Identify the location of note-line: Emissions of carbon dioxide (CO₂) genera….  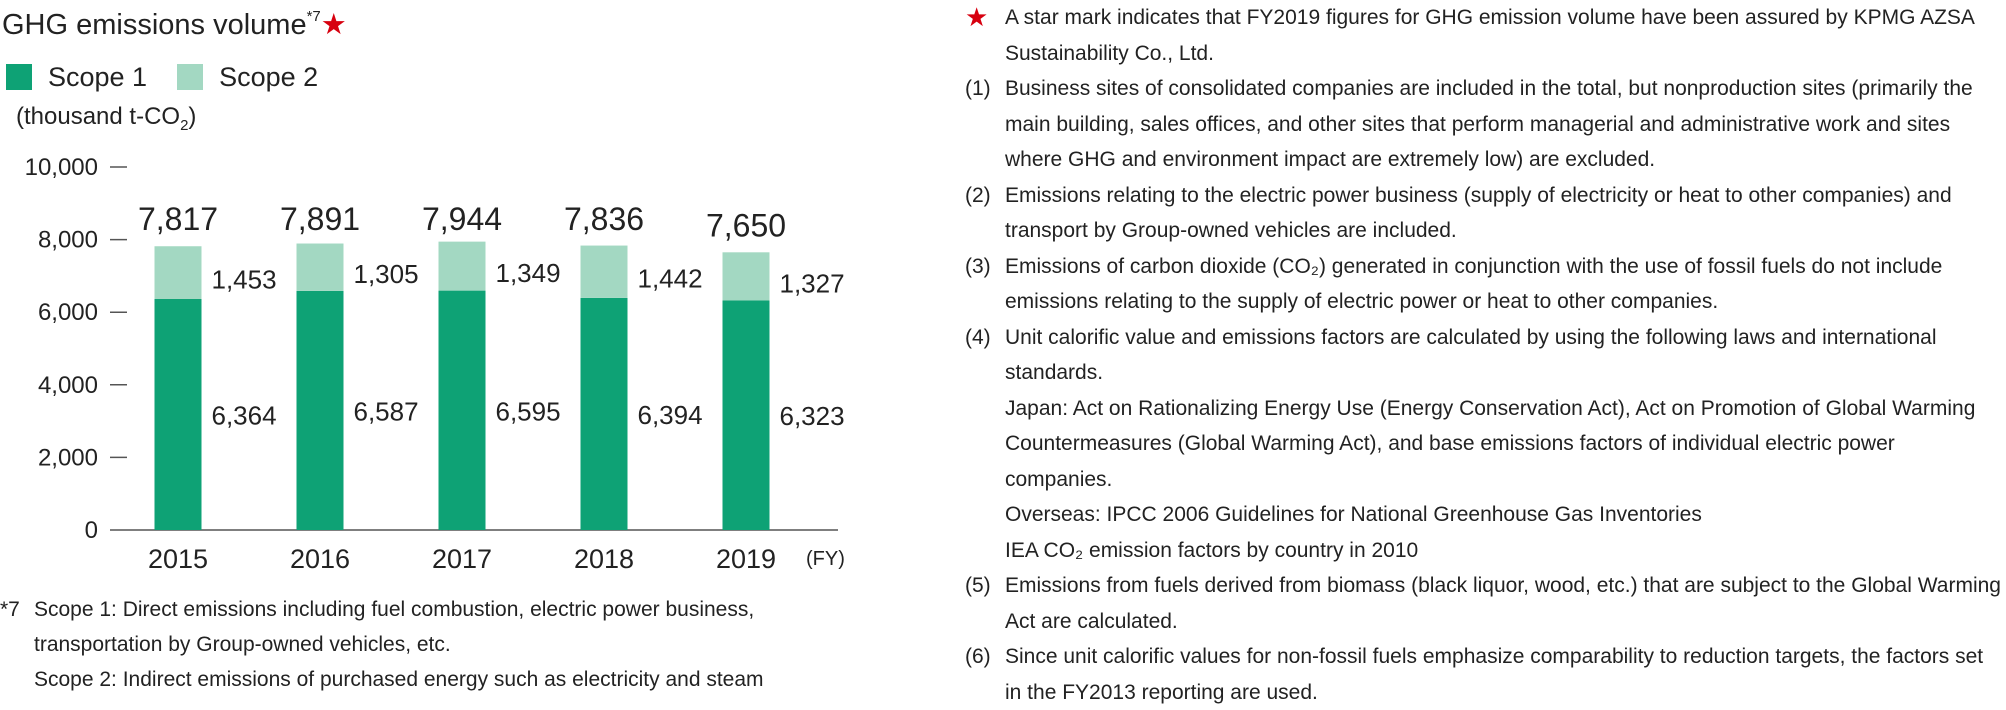
(1505, 267).